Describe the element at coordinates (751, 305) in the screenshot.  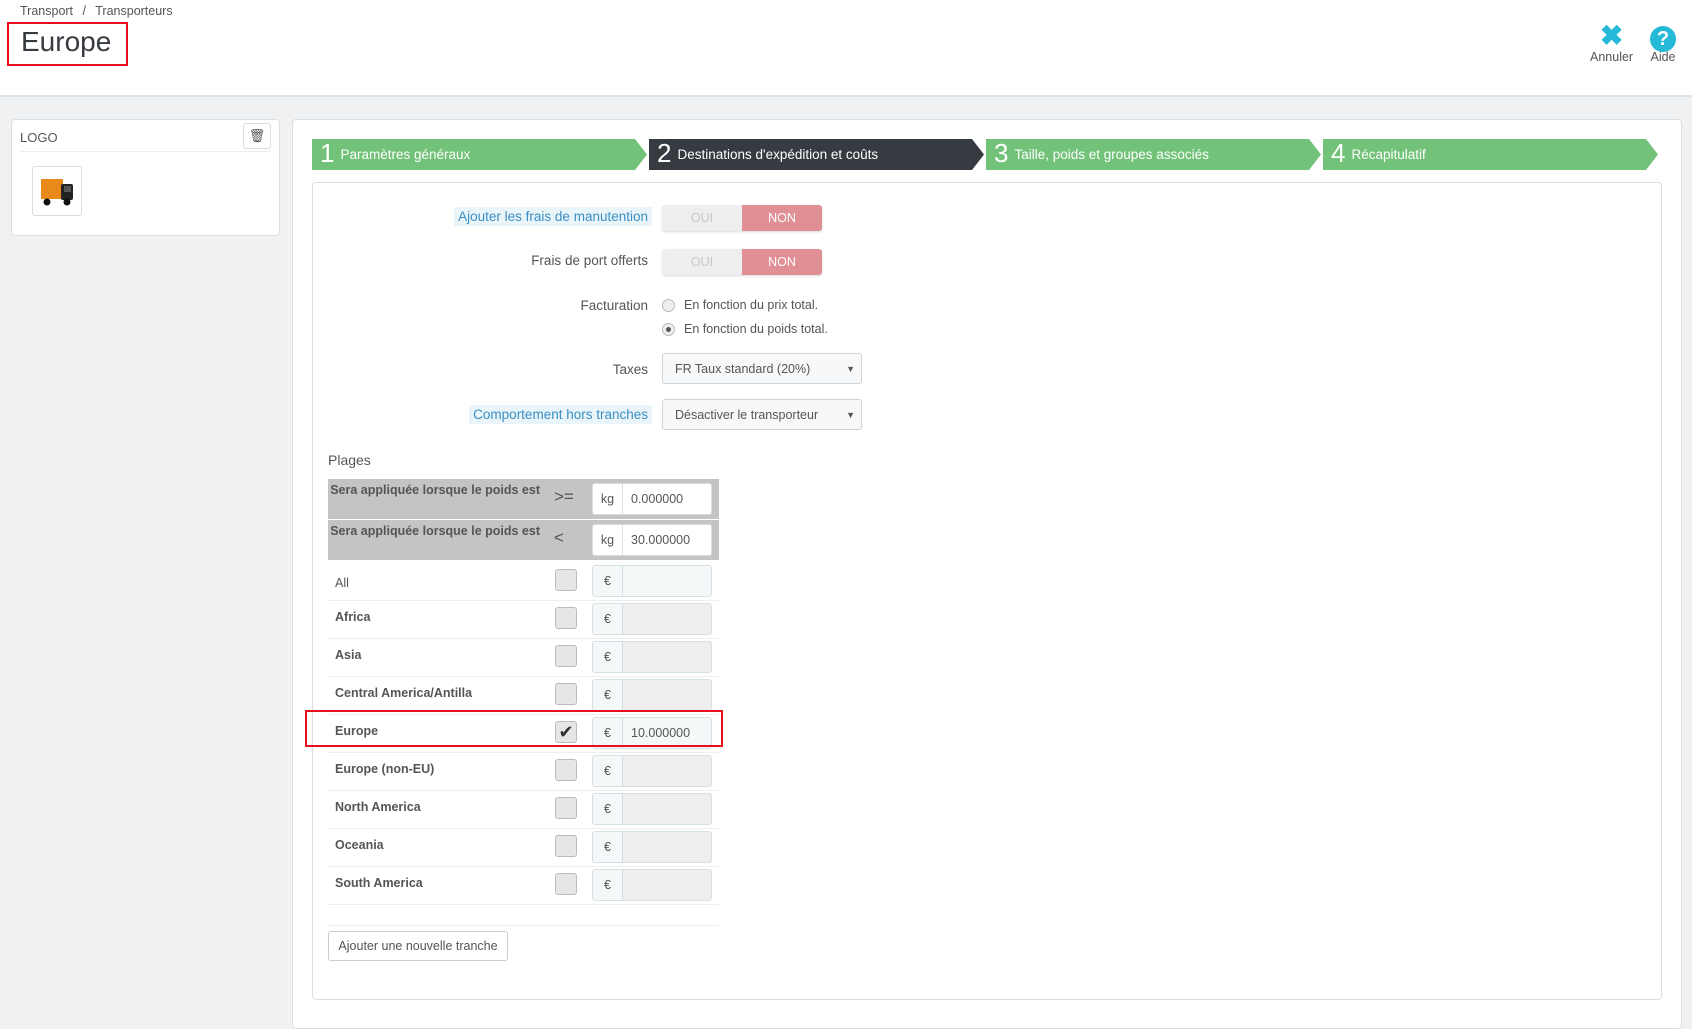
I see `radio-label: En fonction du prix total.` at that location.